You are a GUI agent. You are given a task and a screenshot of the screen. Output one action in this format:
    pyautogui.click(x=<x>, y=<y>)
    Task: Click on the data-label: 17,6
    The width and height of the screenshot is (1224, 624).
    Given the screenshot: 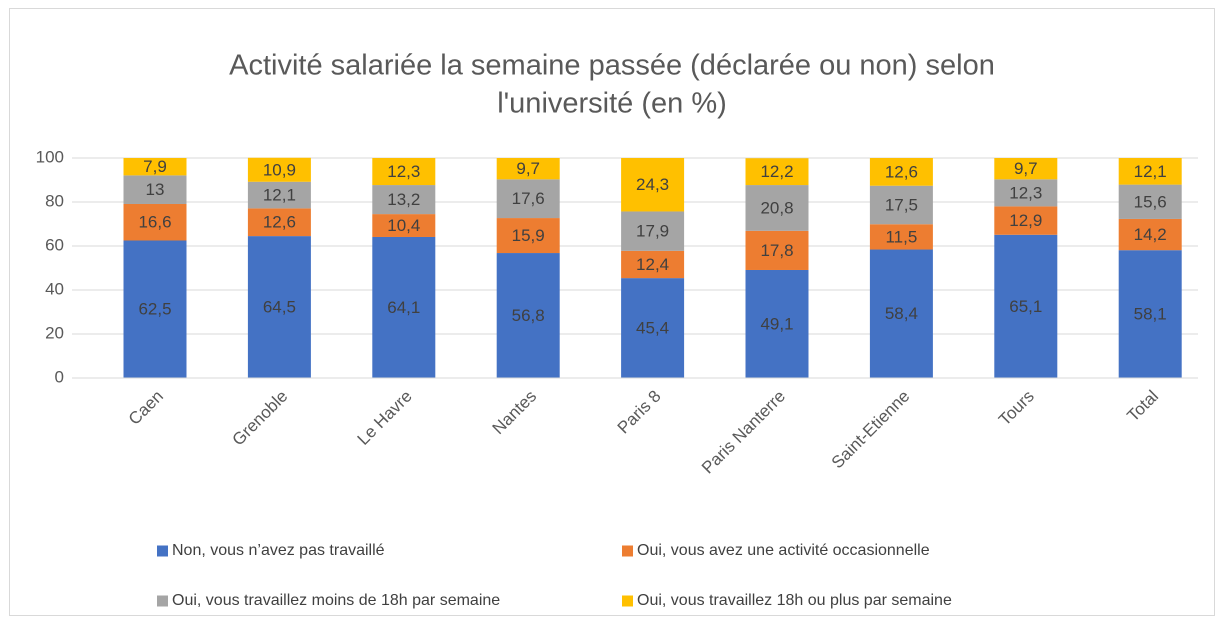 What is the action you would take?
    pyautogui.click(x=528, y=198)
    